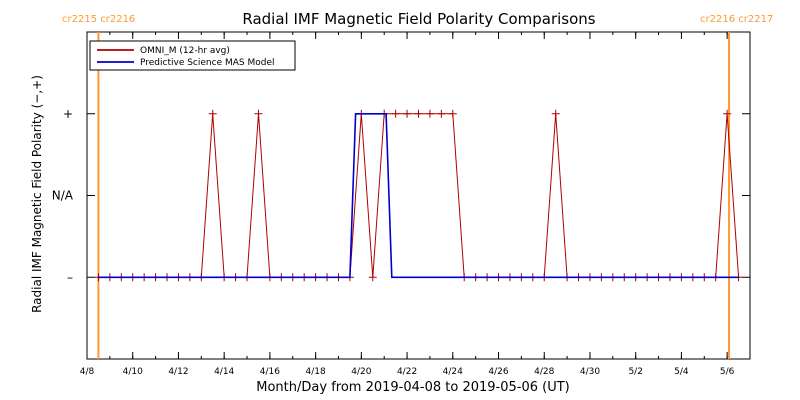 The height and width of the screenshot is (400, 800). I want to click on y-tick-label: +, so click(68, 114).